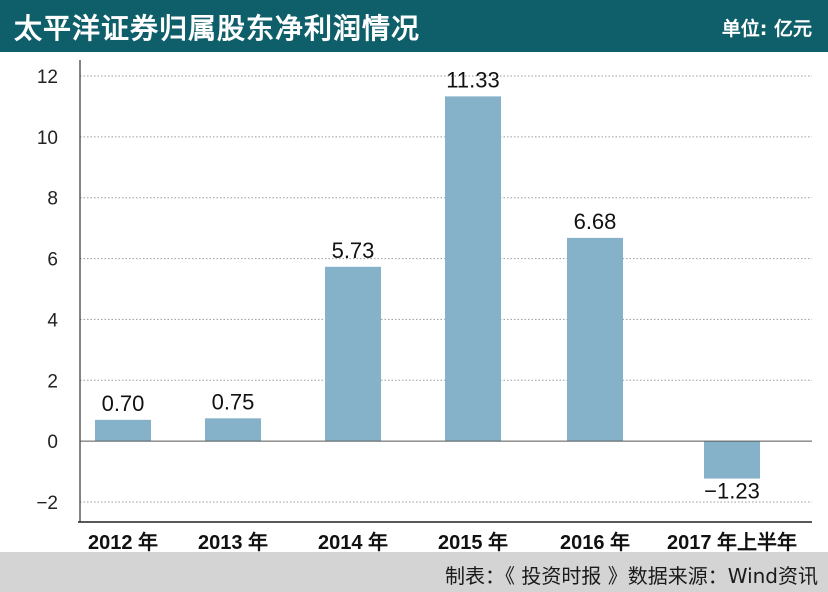 This screenshot has width=828, height=592. Describe the element at coordinates (47, 290) in the screenshot. I see `y-axis-ticks: −2 0 2 4 6 8 10 12` at that location.